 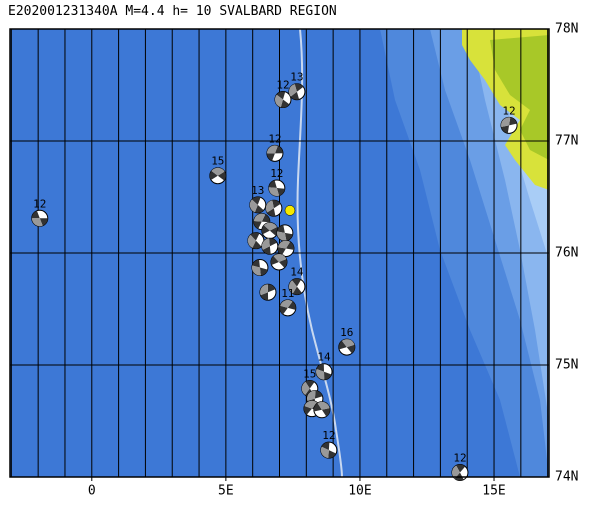 What do you see at coordinates (290, 210) in the screenshot?
I see `epicenter` at bounding box center [290, 210].